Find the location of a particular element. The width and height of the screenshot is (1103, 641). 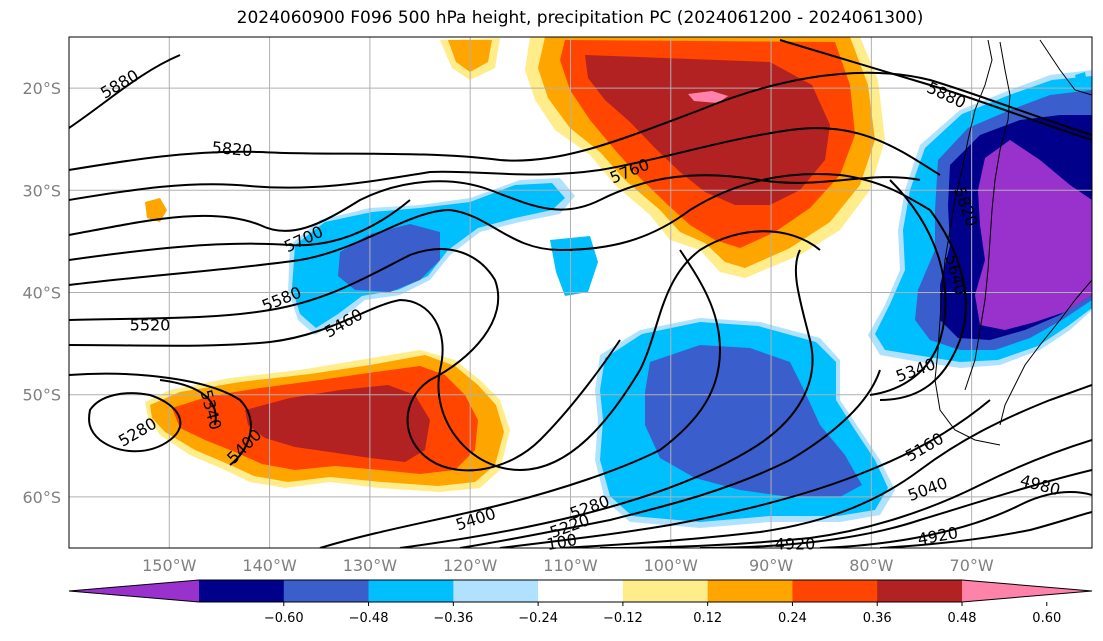

contour-5280-w is located at coordinates (135, 422).